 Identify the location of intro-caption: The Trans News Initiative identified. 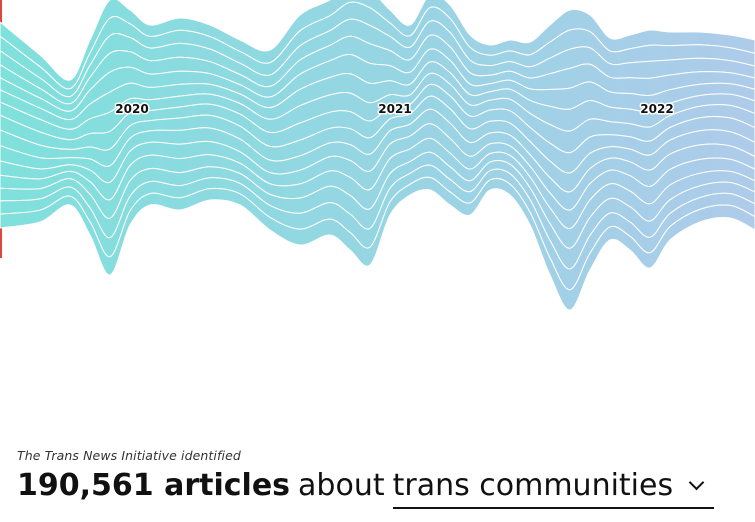
(129, 455).